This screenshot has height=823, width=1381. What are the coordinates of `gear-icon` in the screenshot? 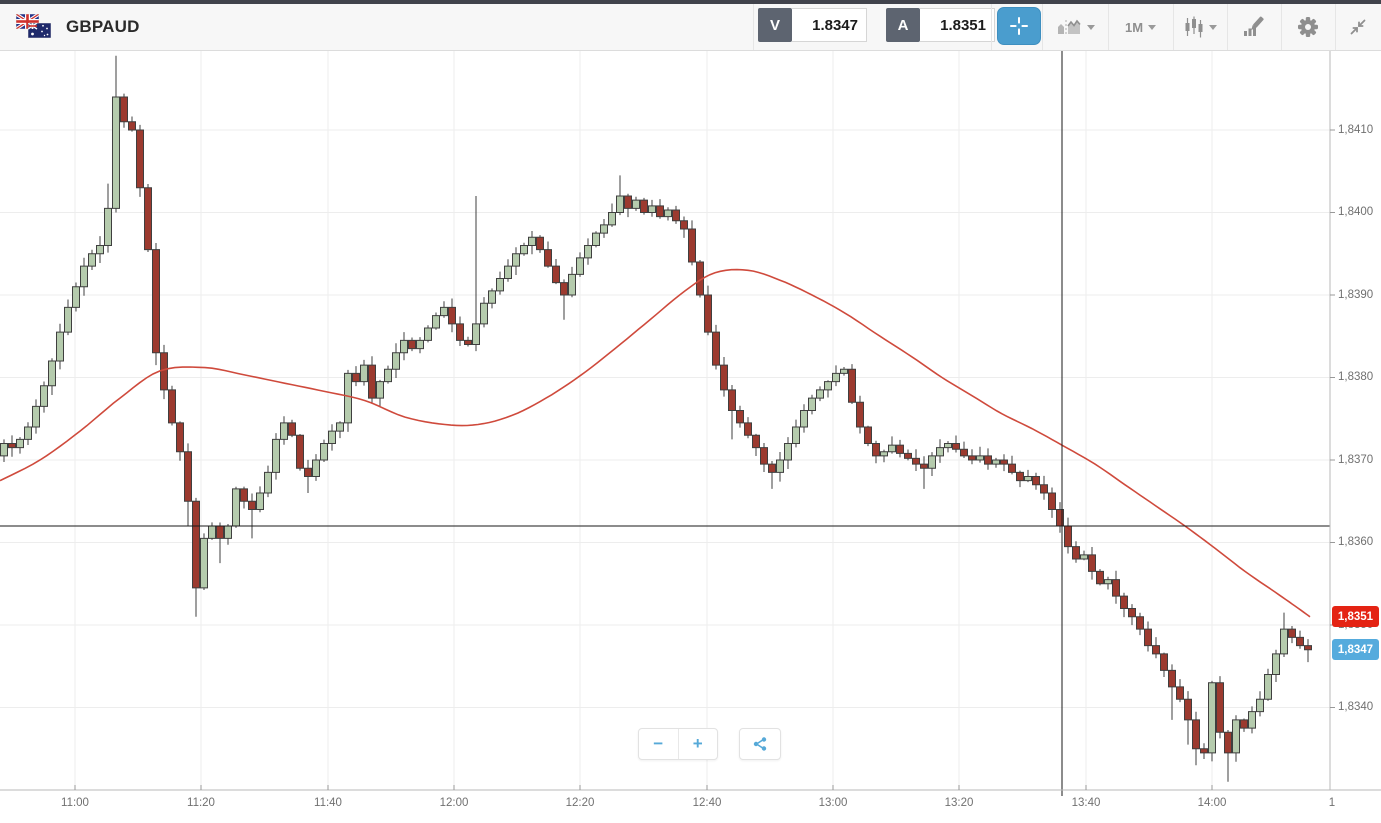 It's located at (1308, 27).